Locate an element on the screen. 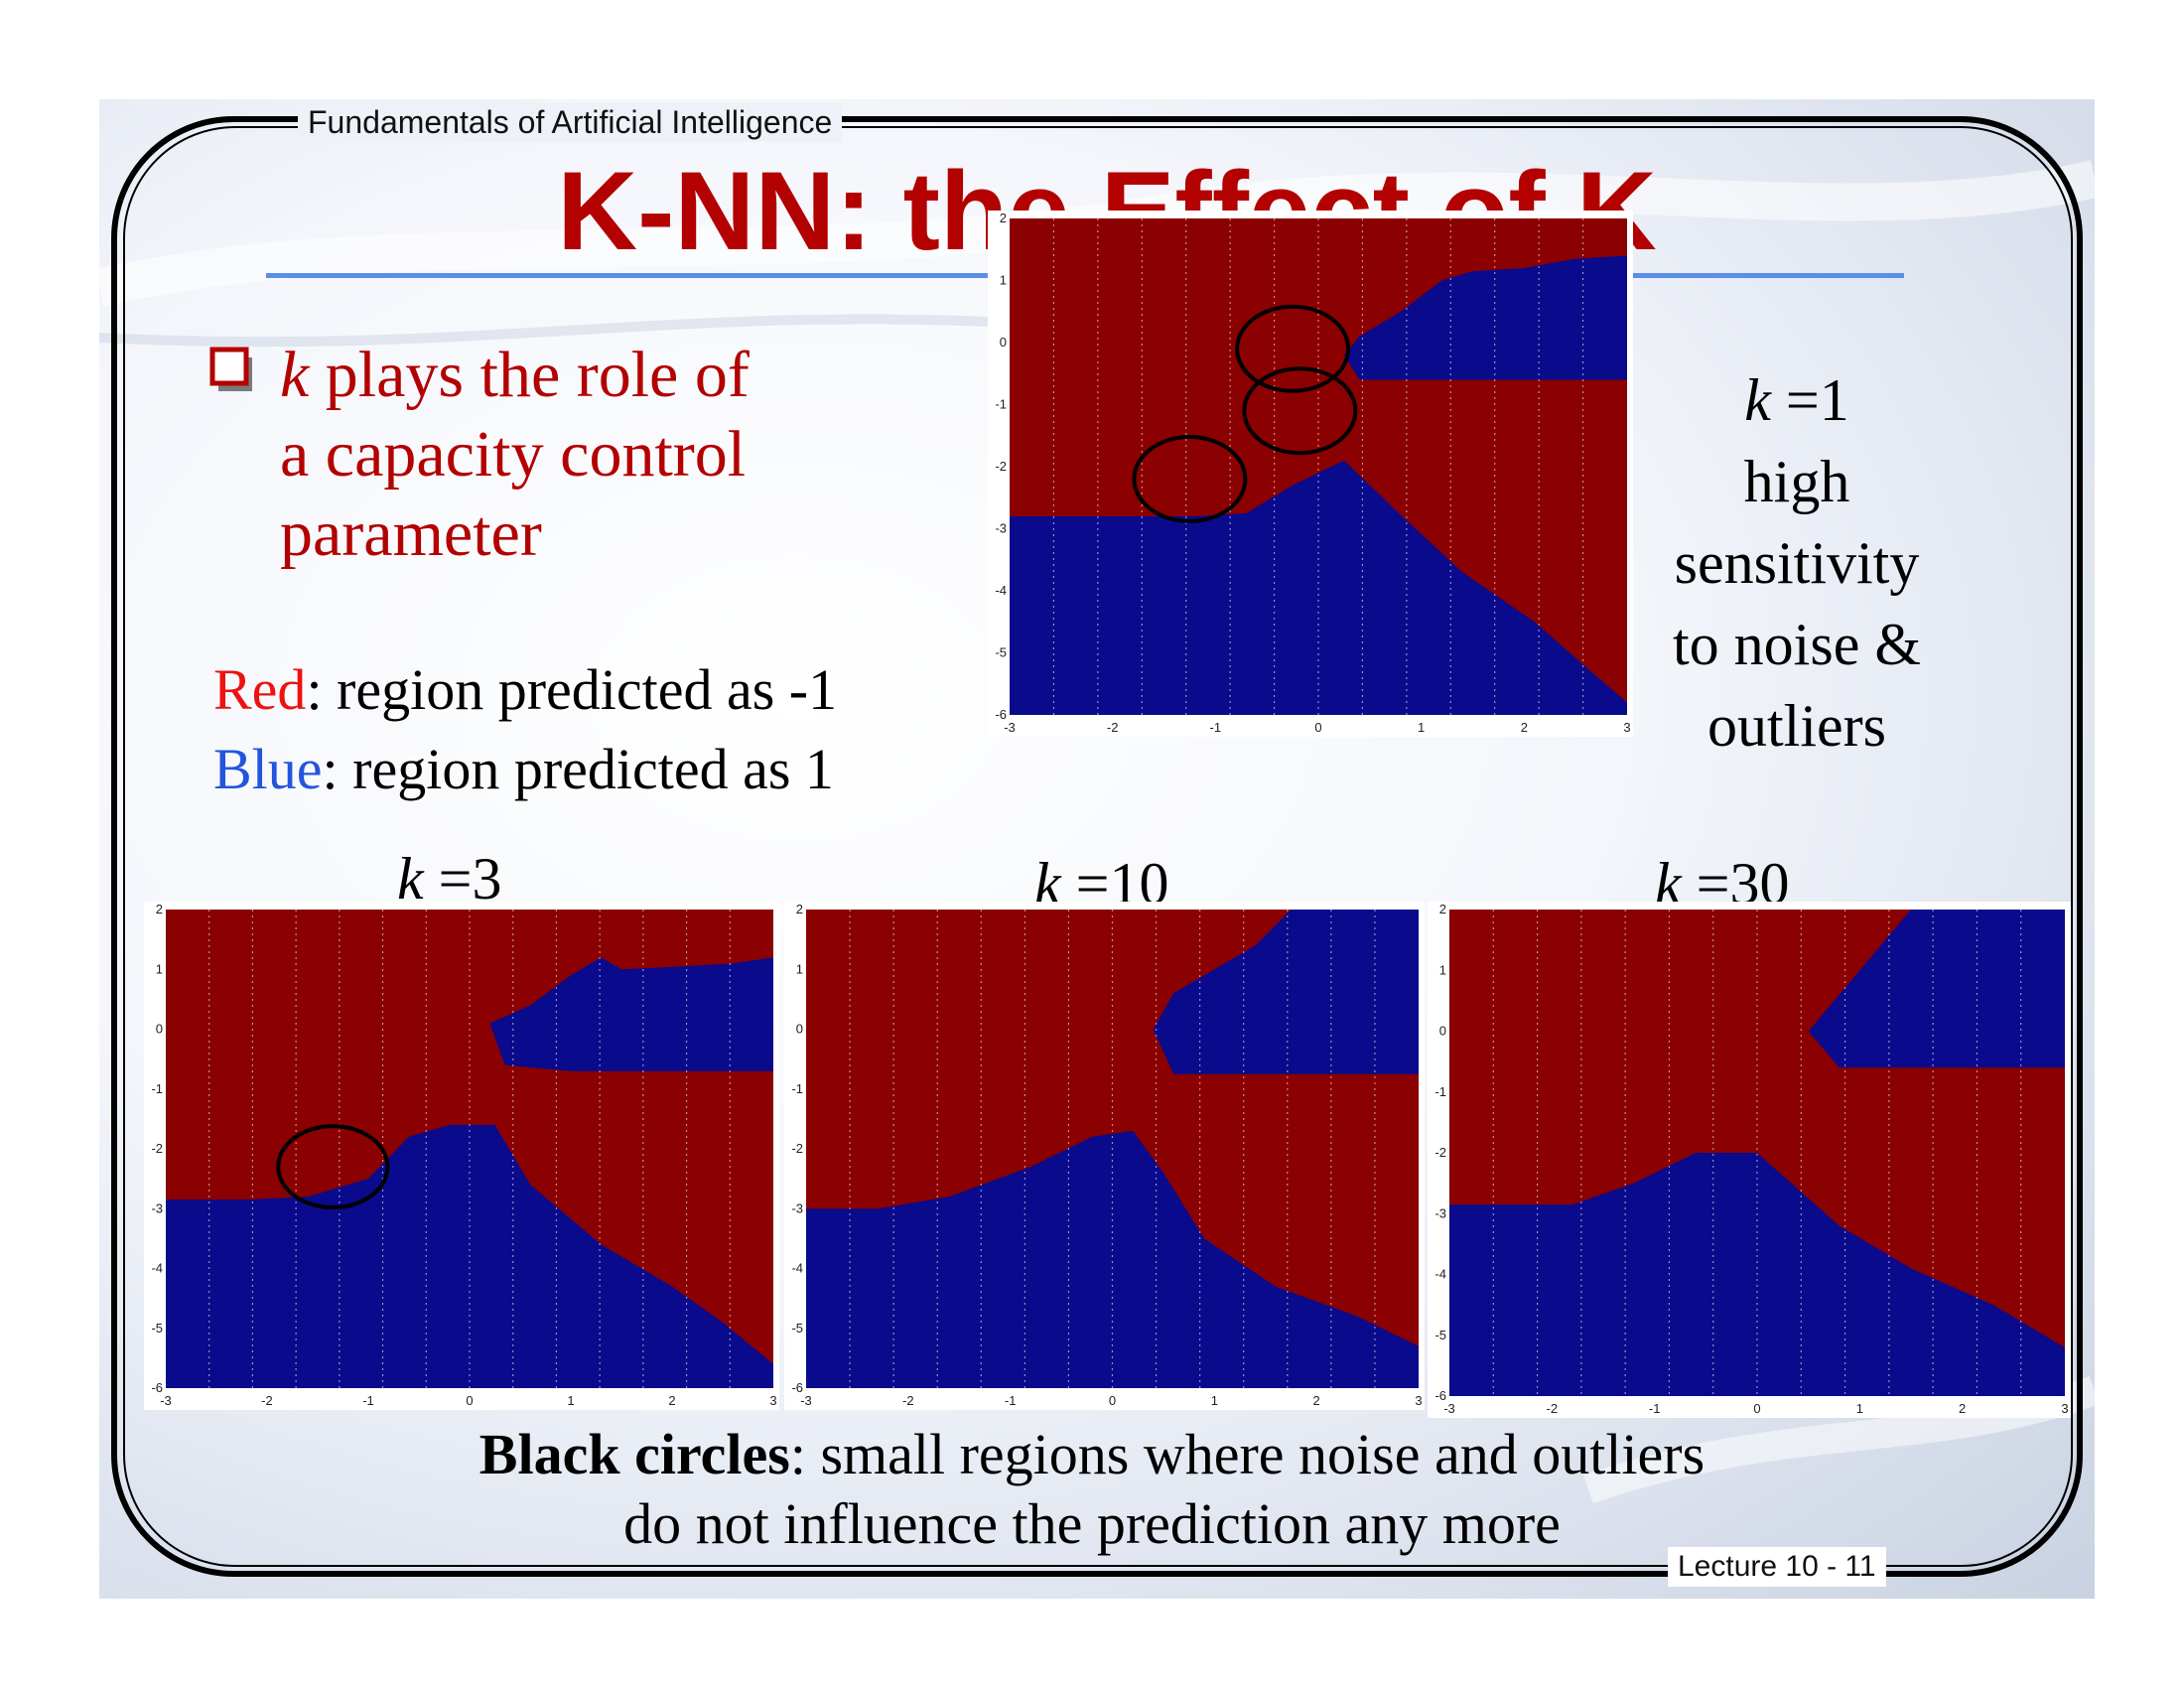  k3-value: =3 is located at coordinates (462, 879).